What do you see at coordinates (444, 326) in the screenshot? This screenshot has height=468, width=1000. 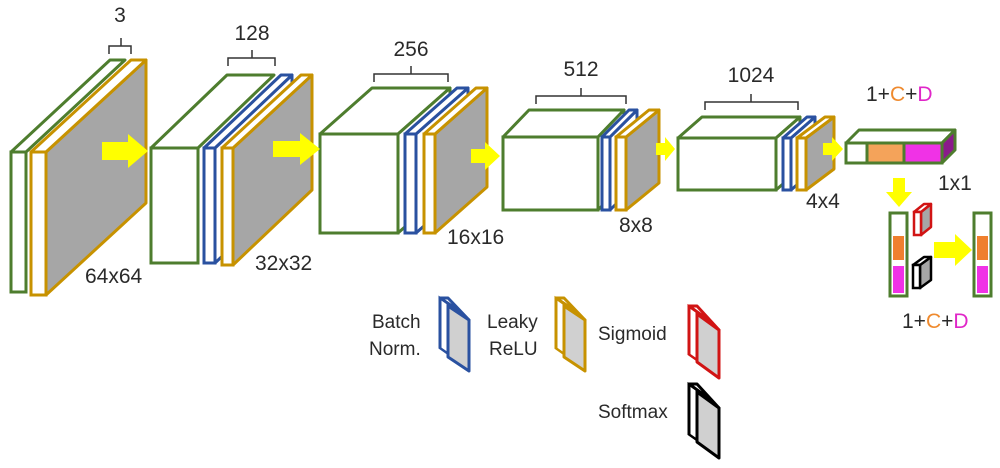 I see `legend-batchnorm-swatch-front` at bounding box center [444, 326].